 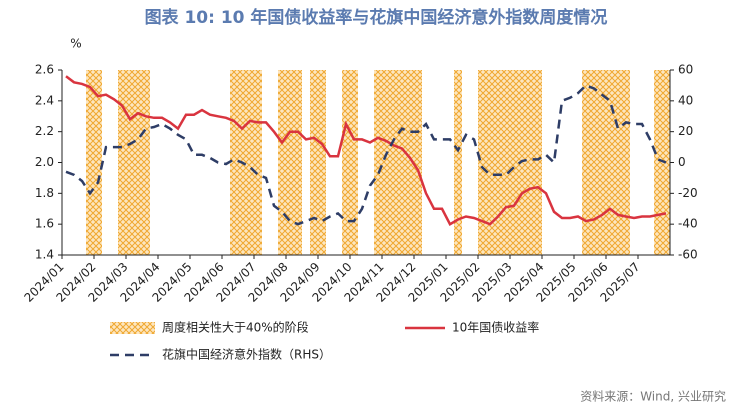 I want to click on y2-tick-label: -40, so click(x=688, y=224).